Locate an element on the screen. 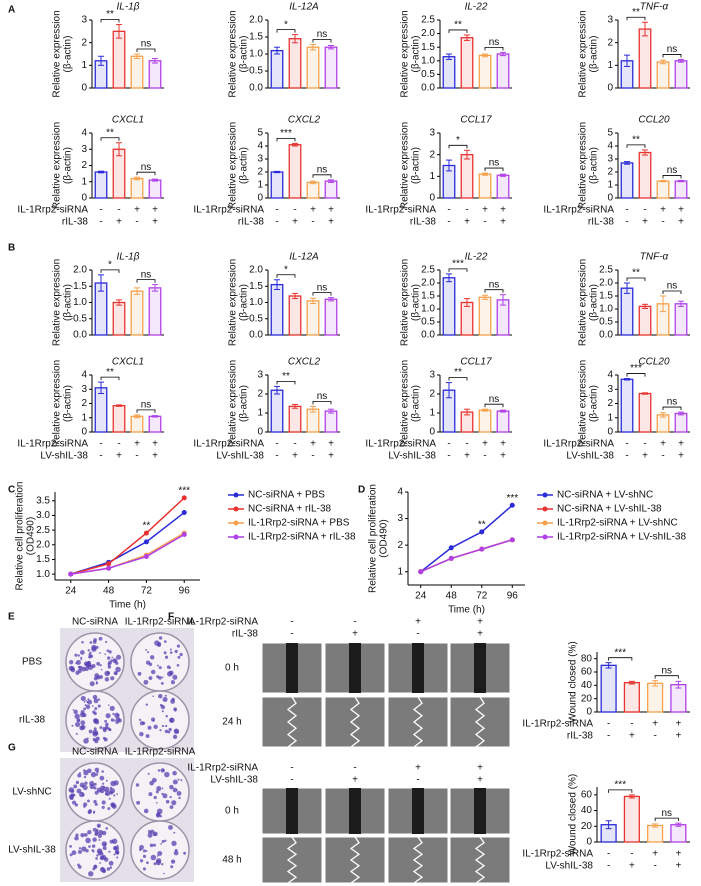 The height and width of the screenshot is (886, 701). y-tick-label: 80 is located at coordinates (587, 658).